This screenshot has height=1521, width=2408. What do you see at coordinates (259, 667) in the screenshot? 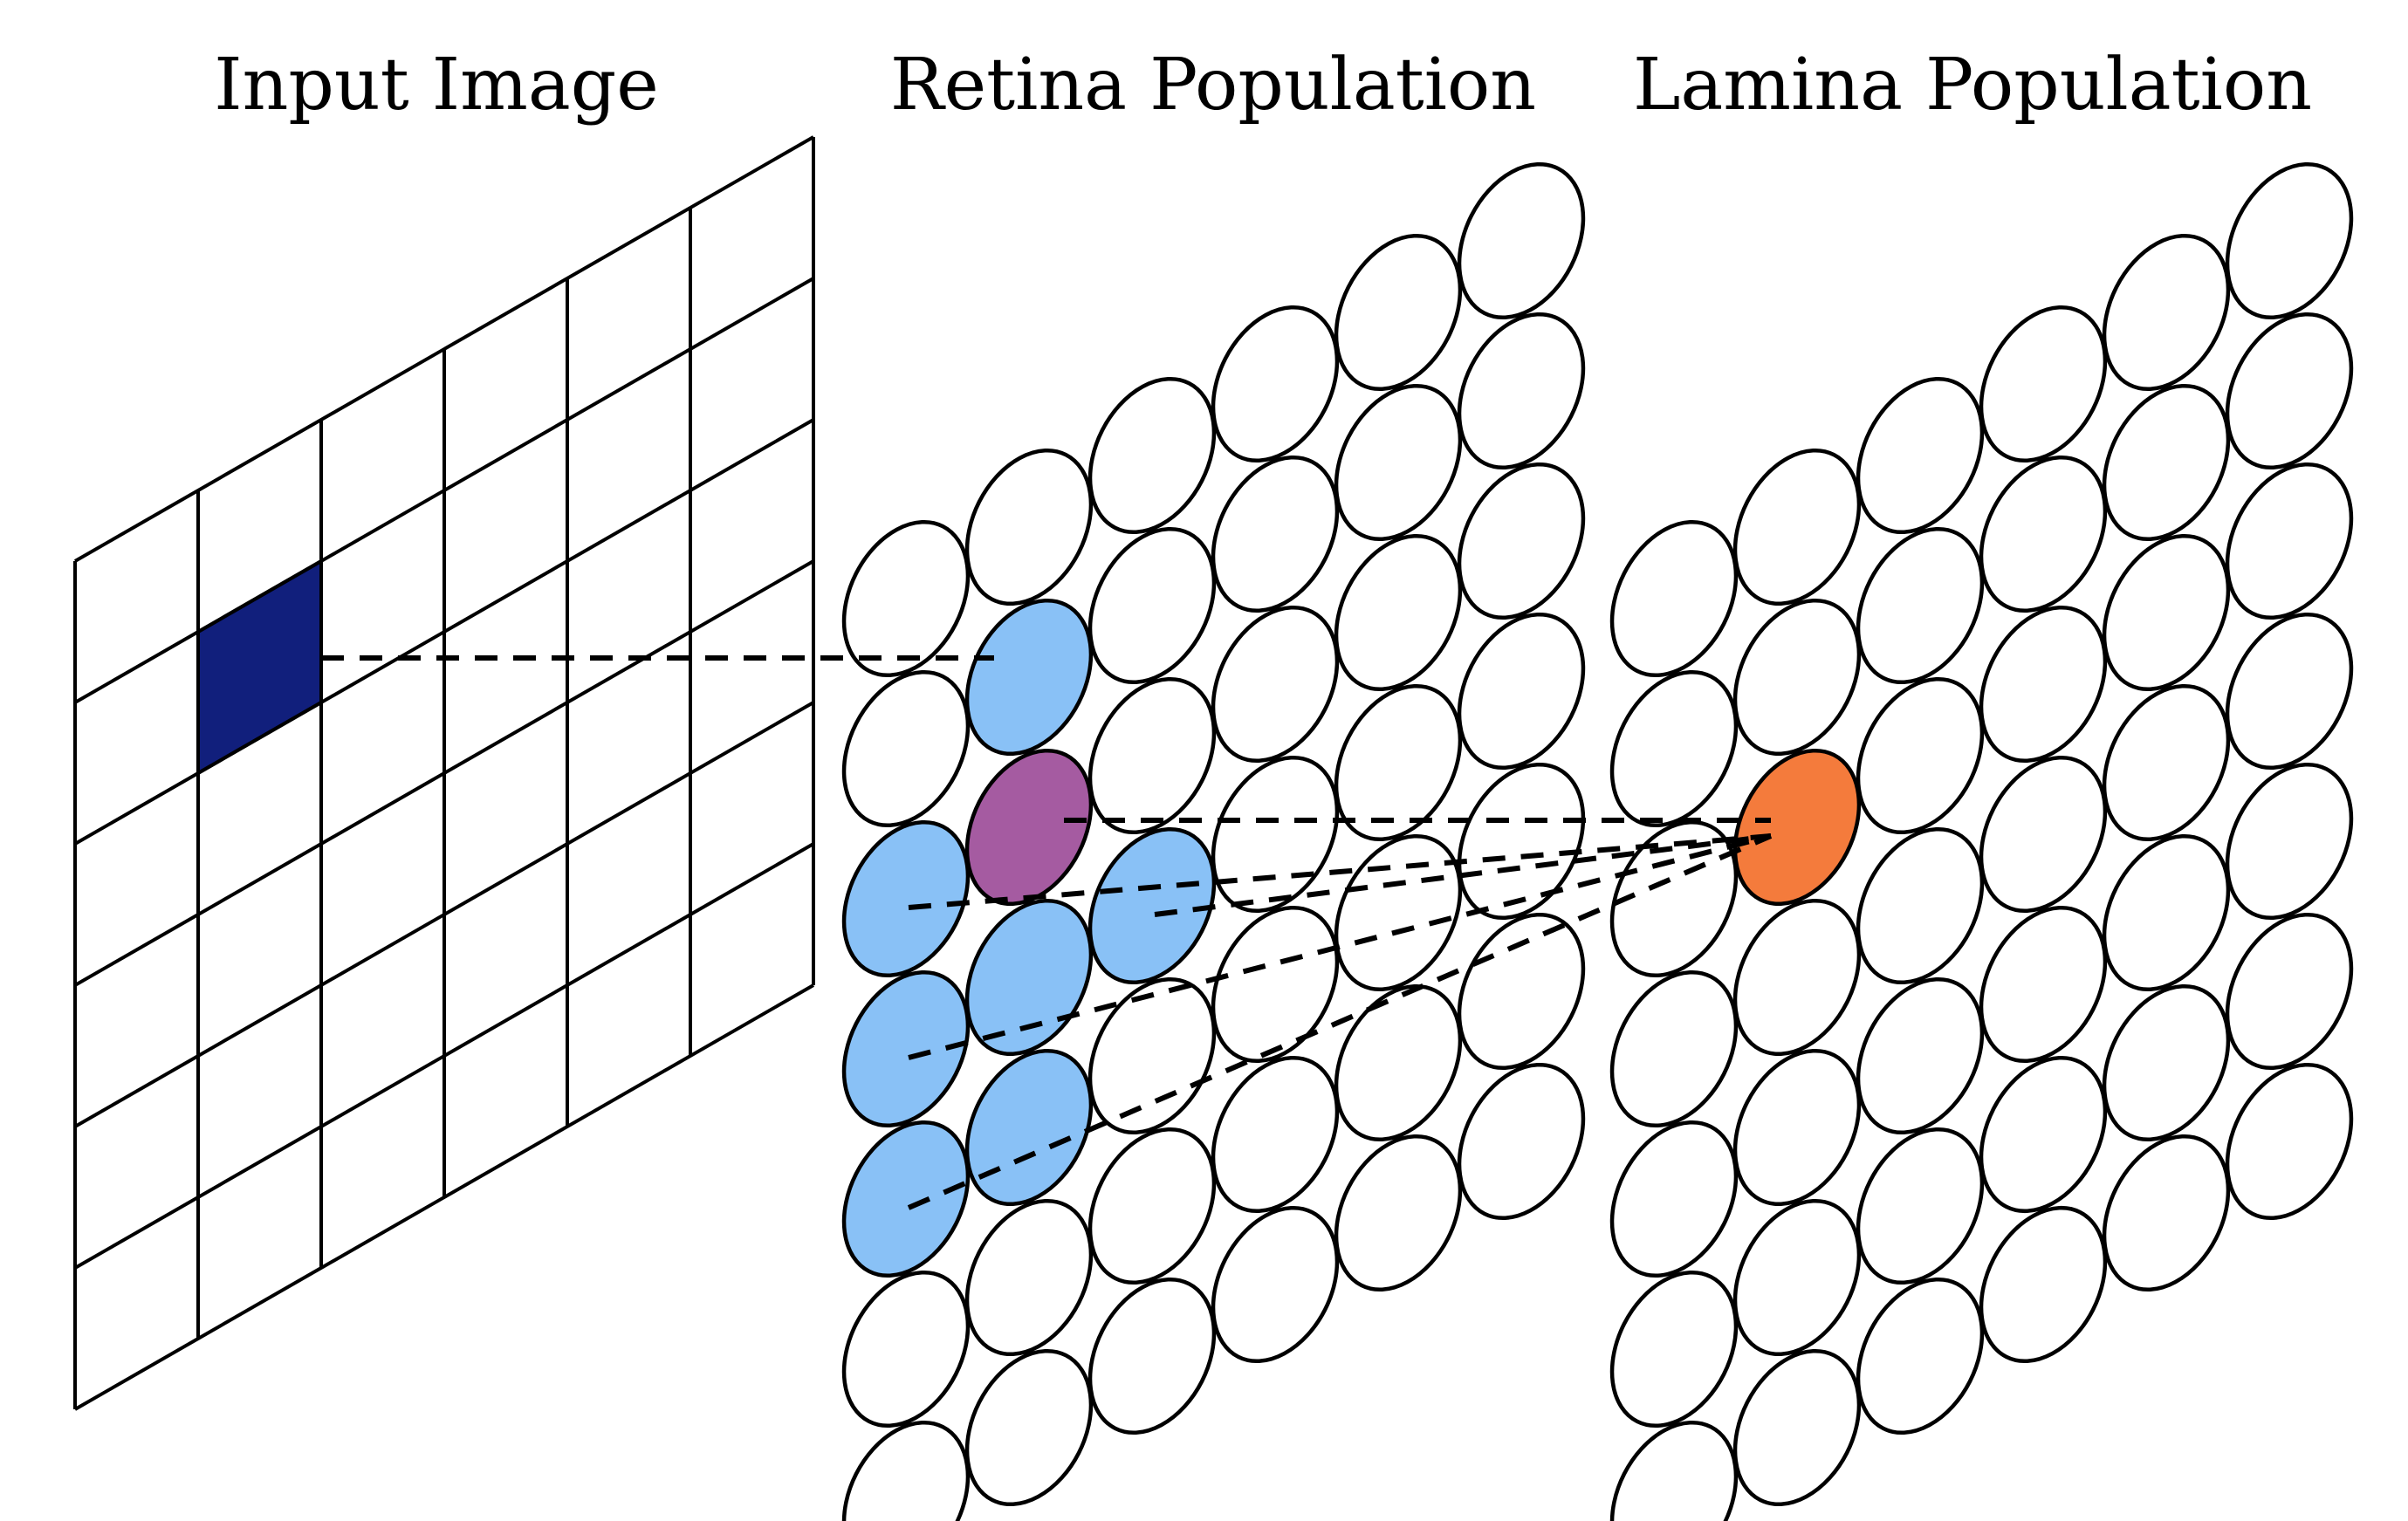
I see `highlighted-pixel` at bounding box center [259, 667].